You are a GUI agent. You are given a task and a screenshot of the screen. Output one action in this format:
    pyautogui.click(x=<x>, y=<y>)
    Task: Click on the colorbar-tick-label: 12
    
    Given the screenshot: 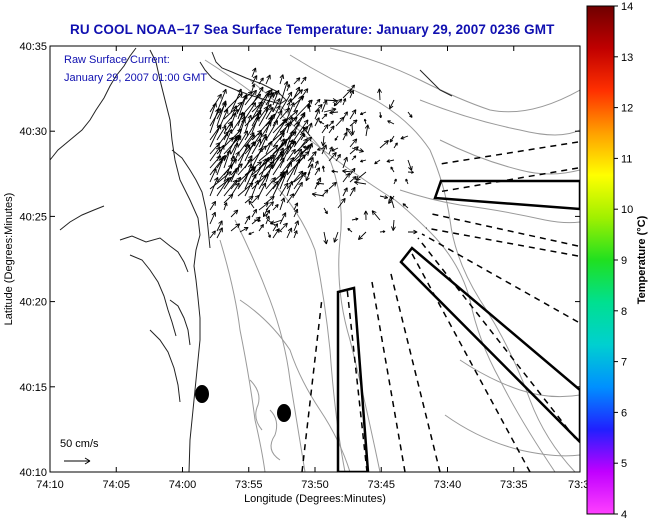 What is the action you would take?
    pyautogui.click(x=627, y=109)
    